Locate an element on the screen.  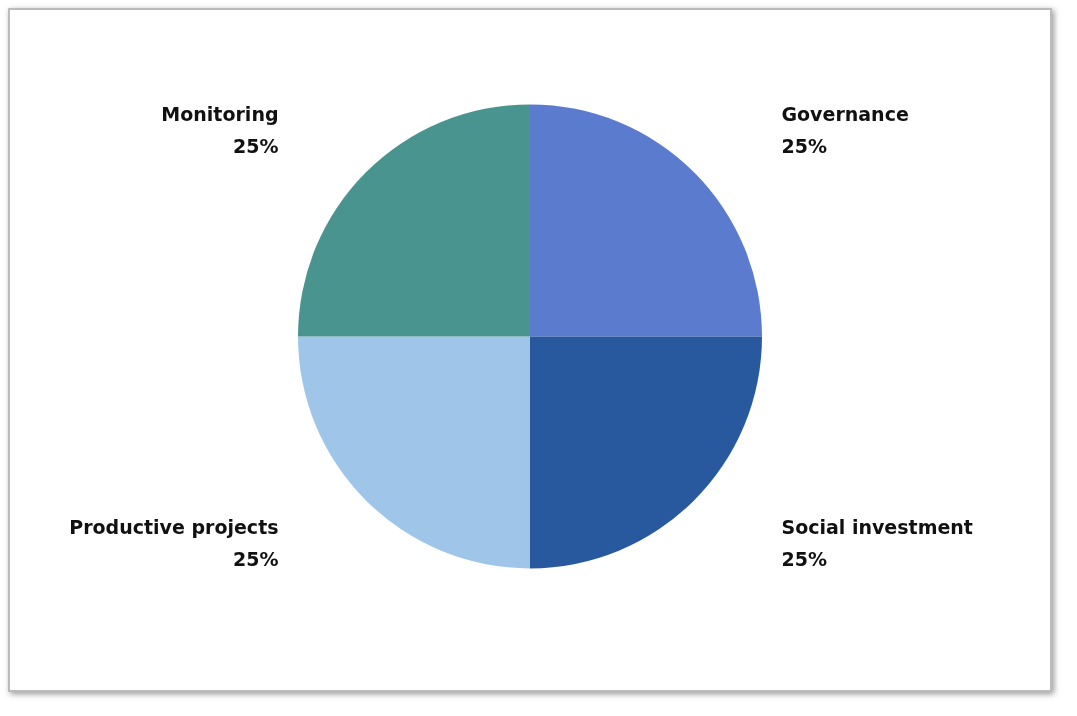
slice-label: Governance is located at coordinates (845, 113).